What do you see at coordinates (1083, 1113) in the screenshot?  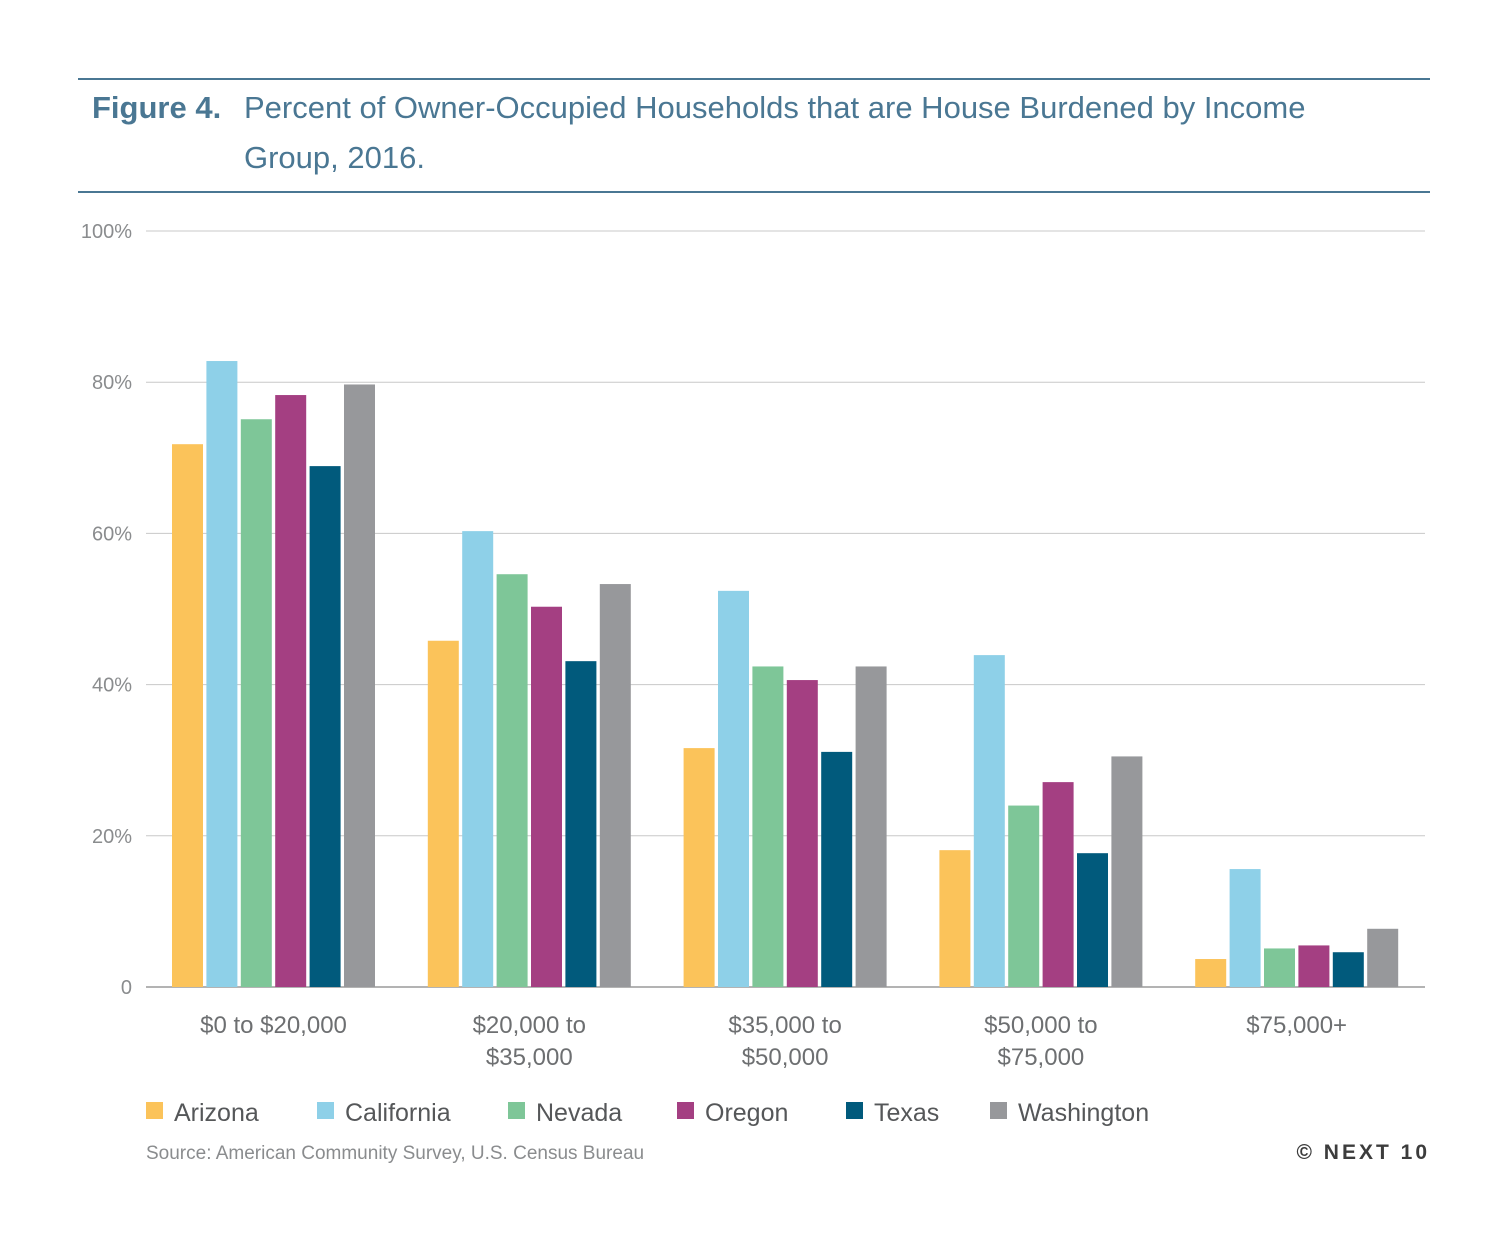 I see `legend-label: Washington` at bounding box center [1083, 1113].